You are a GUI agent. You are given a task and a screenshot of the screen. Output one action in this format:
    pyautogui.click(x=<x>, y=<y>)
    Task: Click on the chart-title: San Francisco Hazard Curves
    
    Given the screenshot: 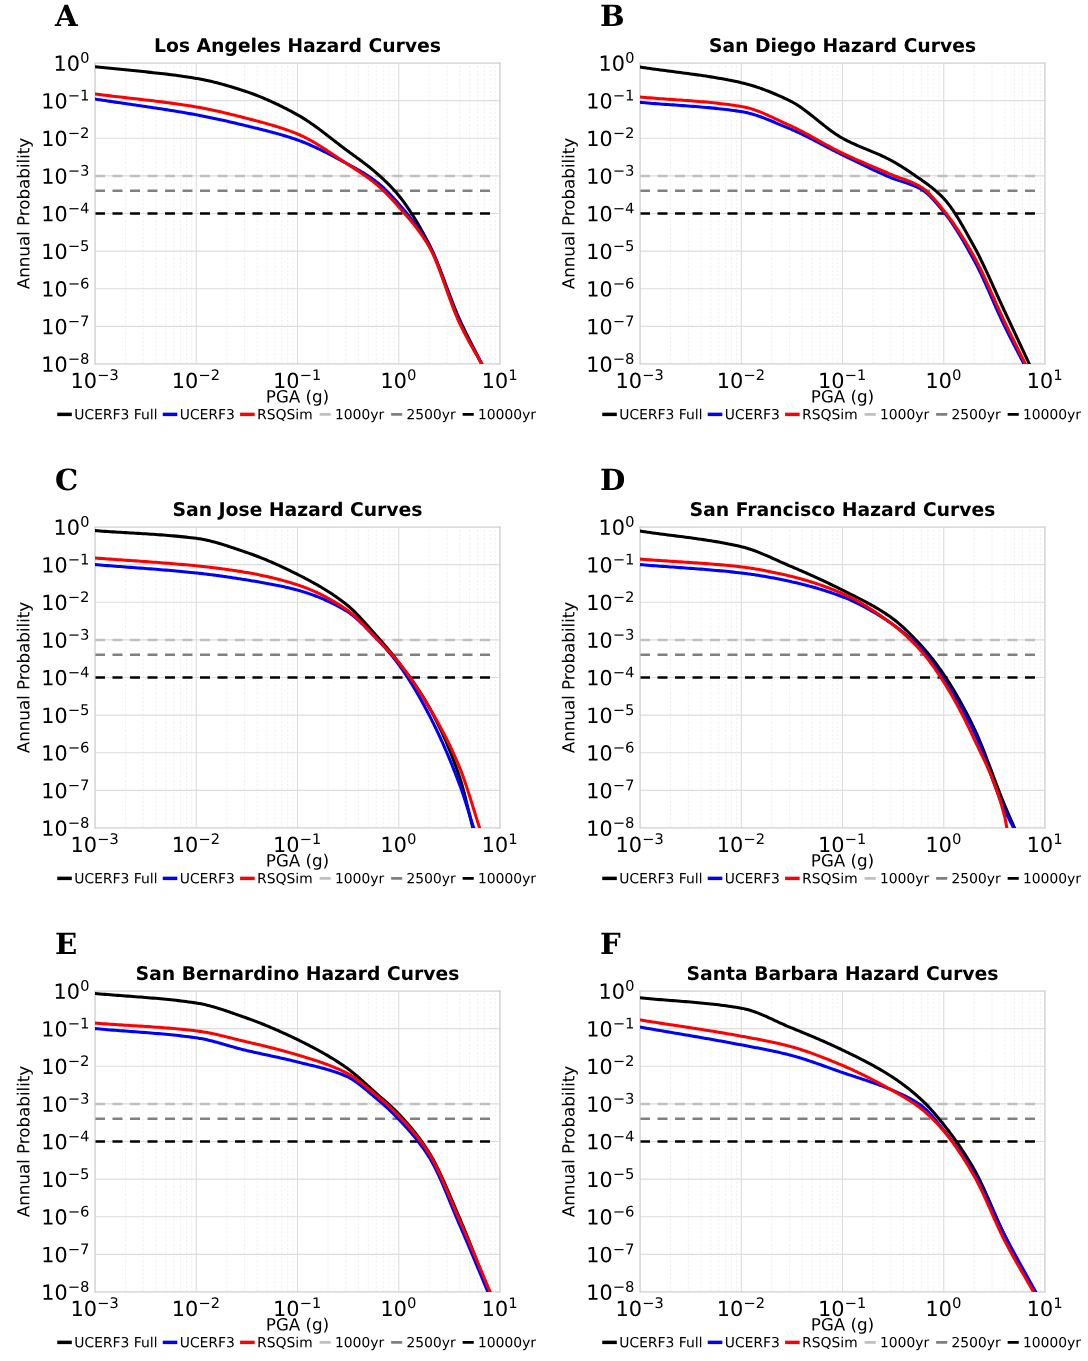 What is the action you would take?
    pyautogui.click(x=843, y=509)
    